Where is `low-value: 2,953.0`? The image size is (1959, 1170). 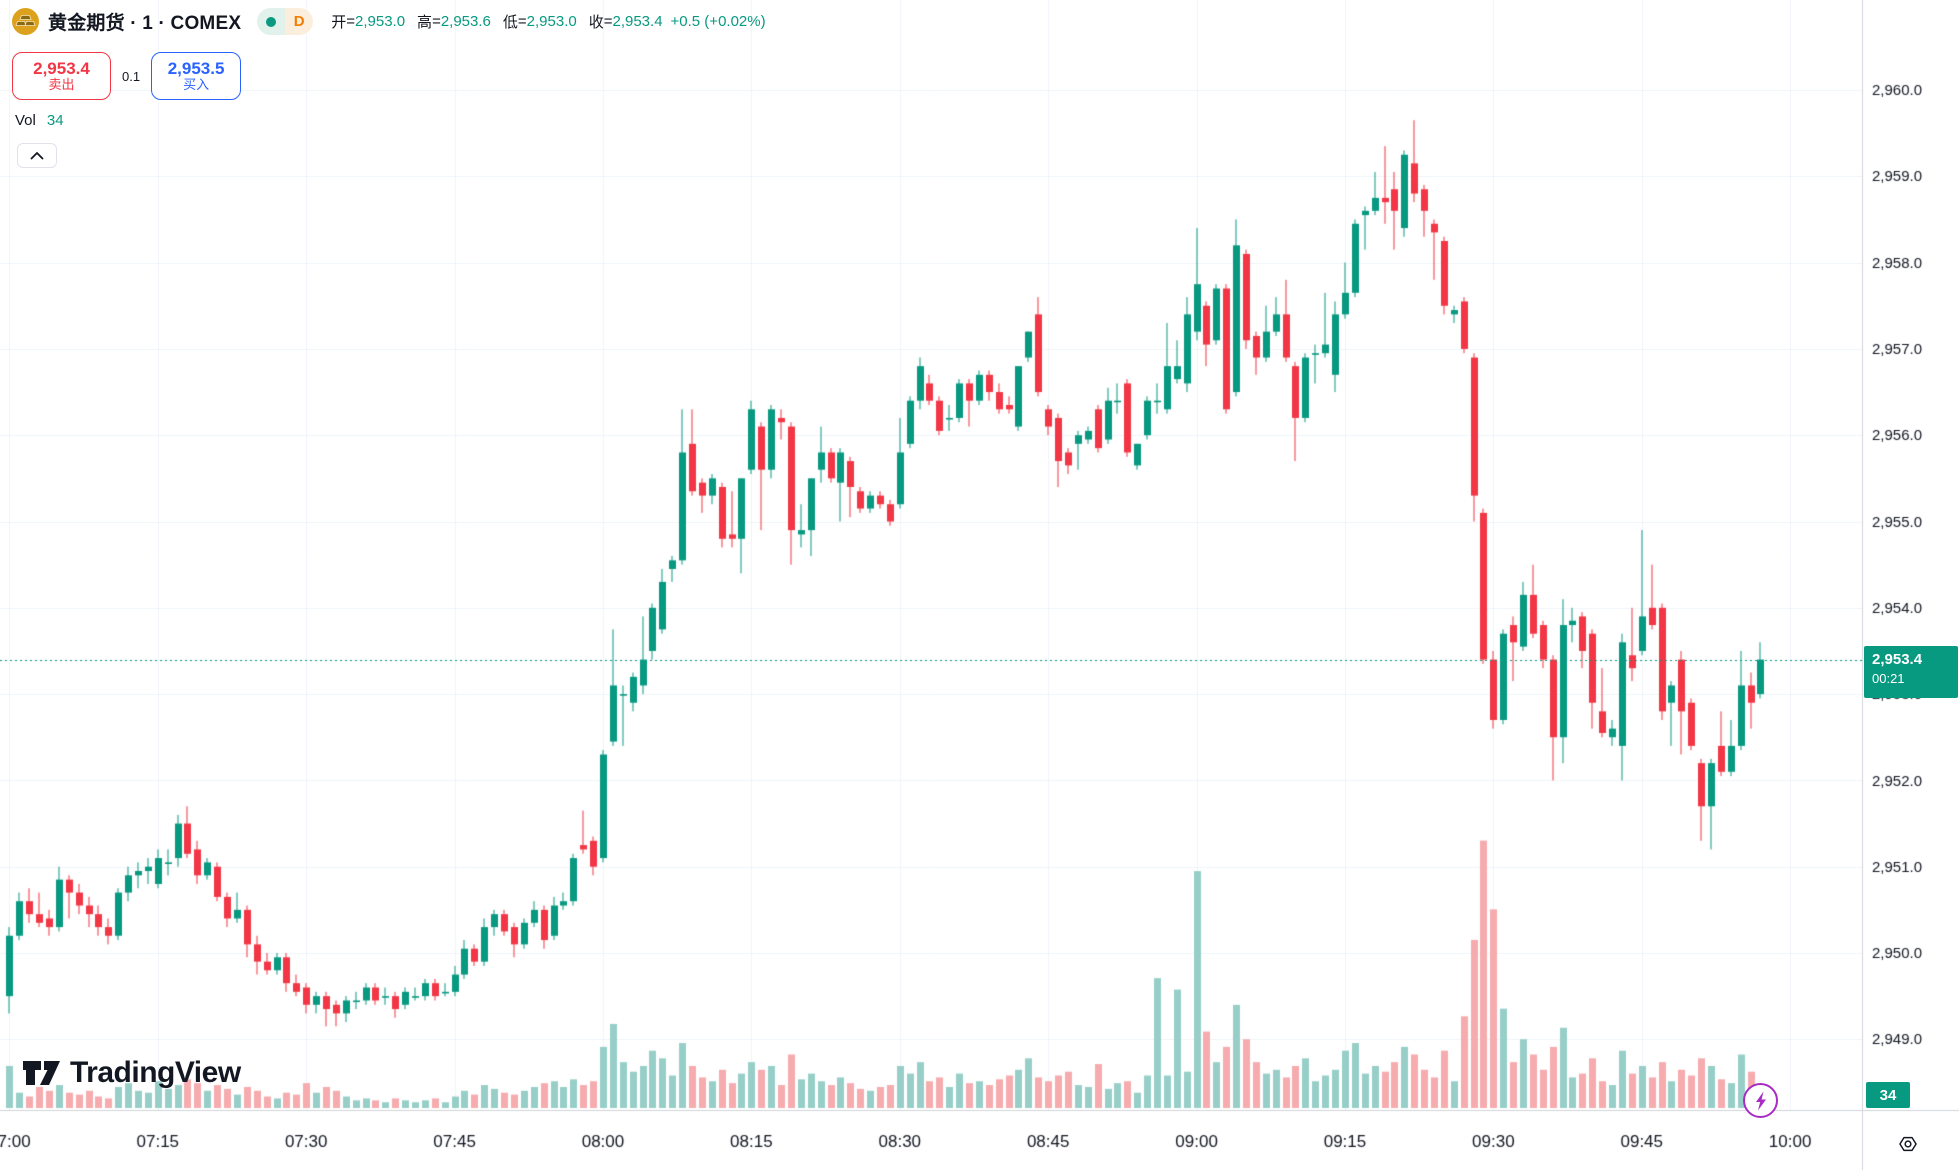
low-value: 2,953.0 is located at coordinates (551, 21).